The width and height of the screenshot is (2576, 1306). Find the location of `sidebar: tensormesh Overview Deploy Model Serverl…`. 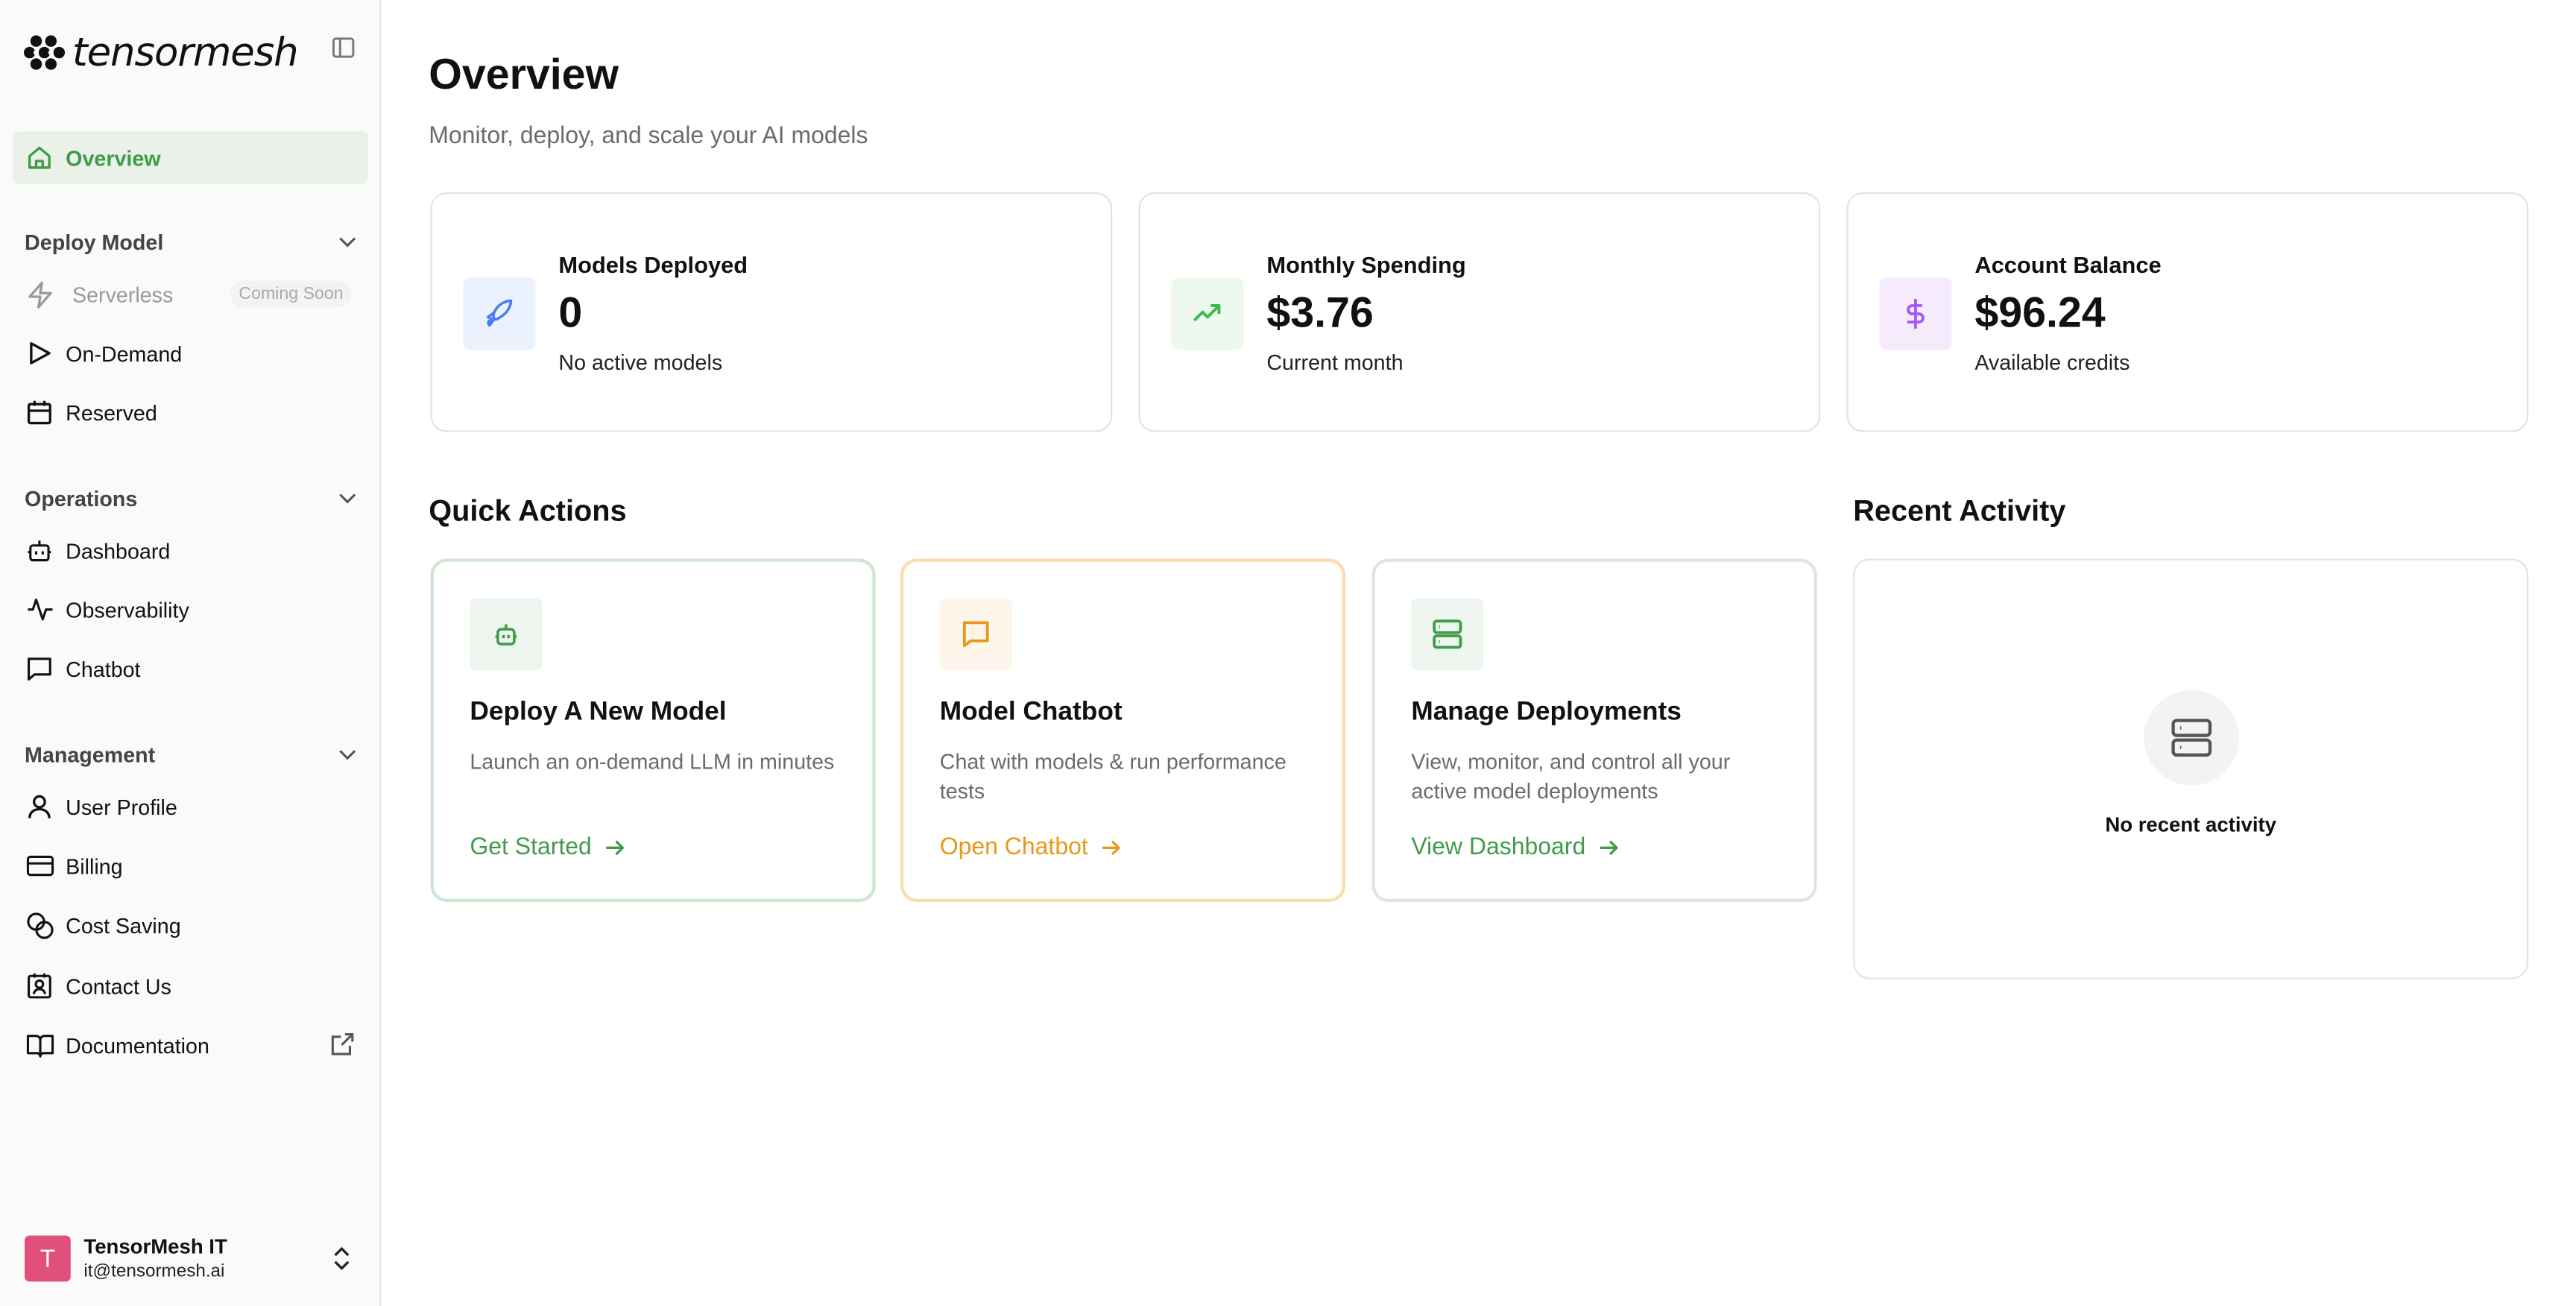

sidebar: tensormesh Overview Deploy Model Serverl… is located at coordinates (191, 653).